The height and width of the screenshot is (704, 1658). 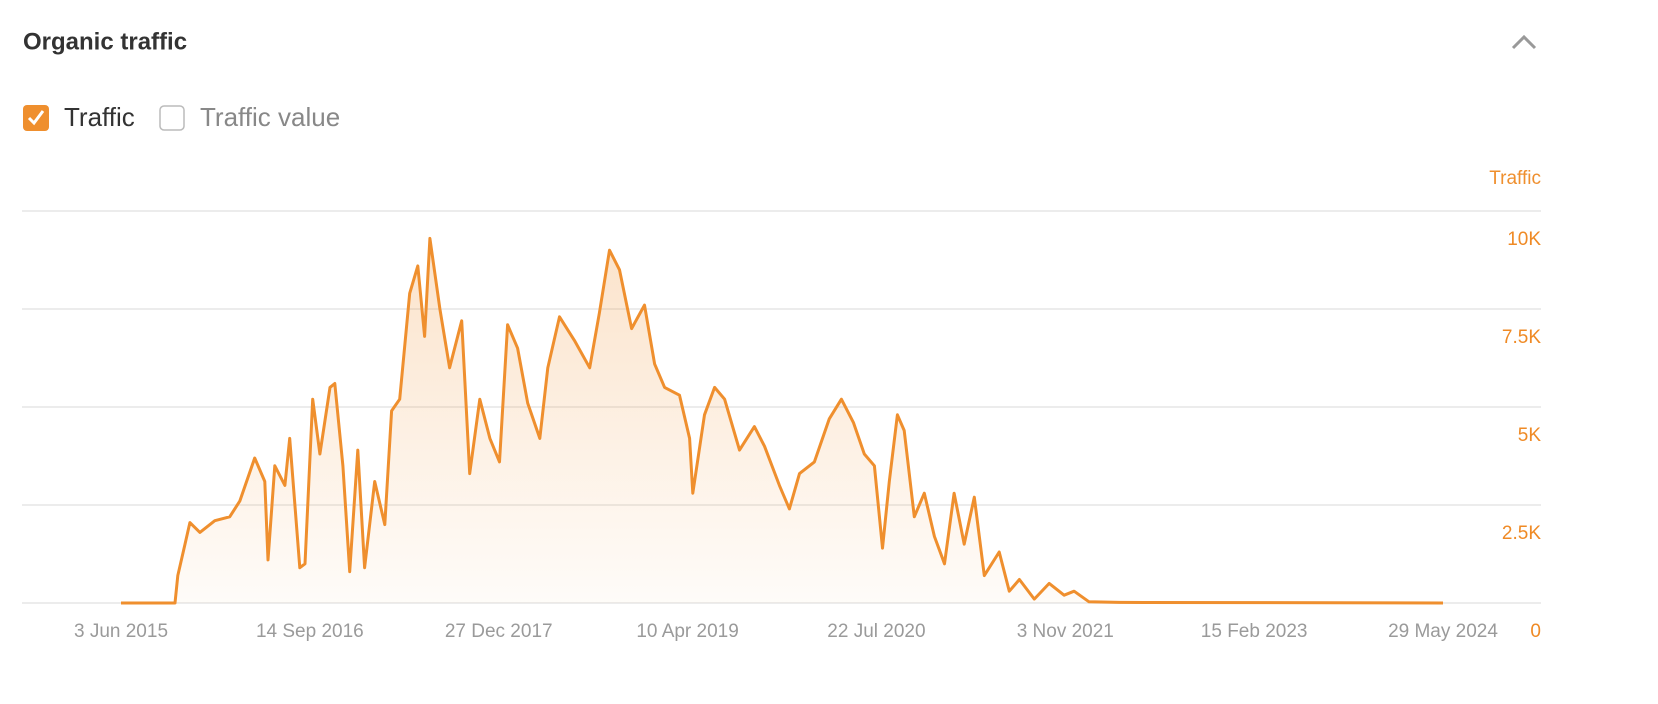 I want to click on x-tick-label: 27 Dec 2017, so click(x=499, y=631).